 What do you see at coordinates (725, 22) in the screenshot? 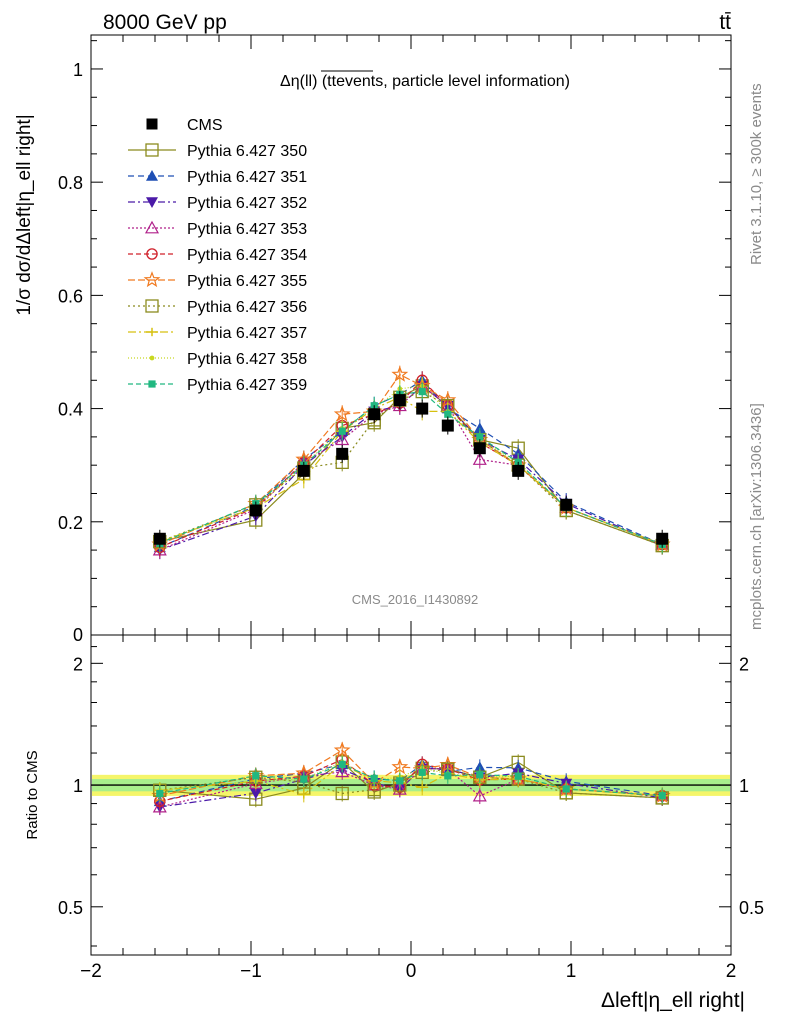
I see `process-label: tt̄` at bounding box center [725, 22].